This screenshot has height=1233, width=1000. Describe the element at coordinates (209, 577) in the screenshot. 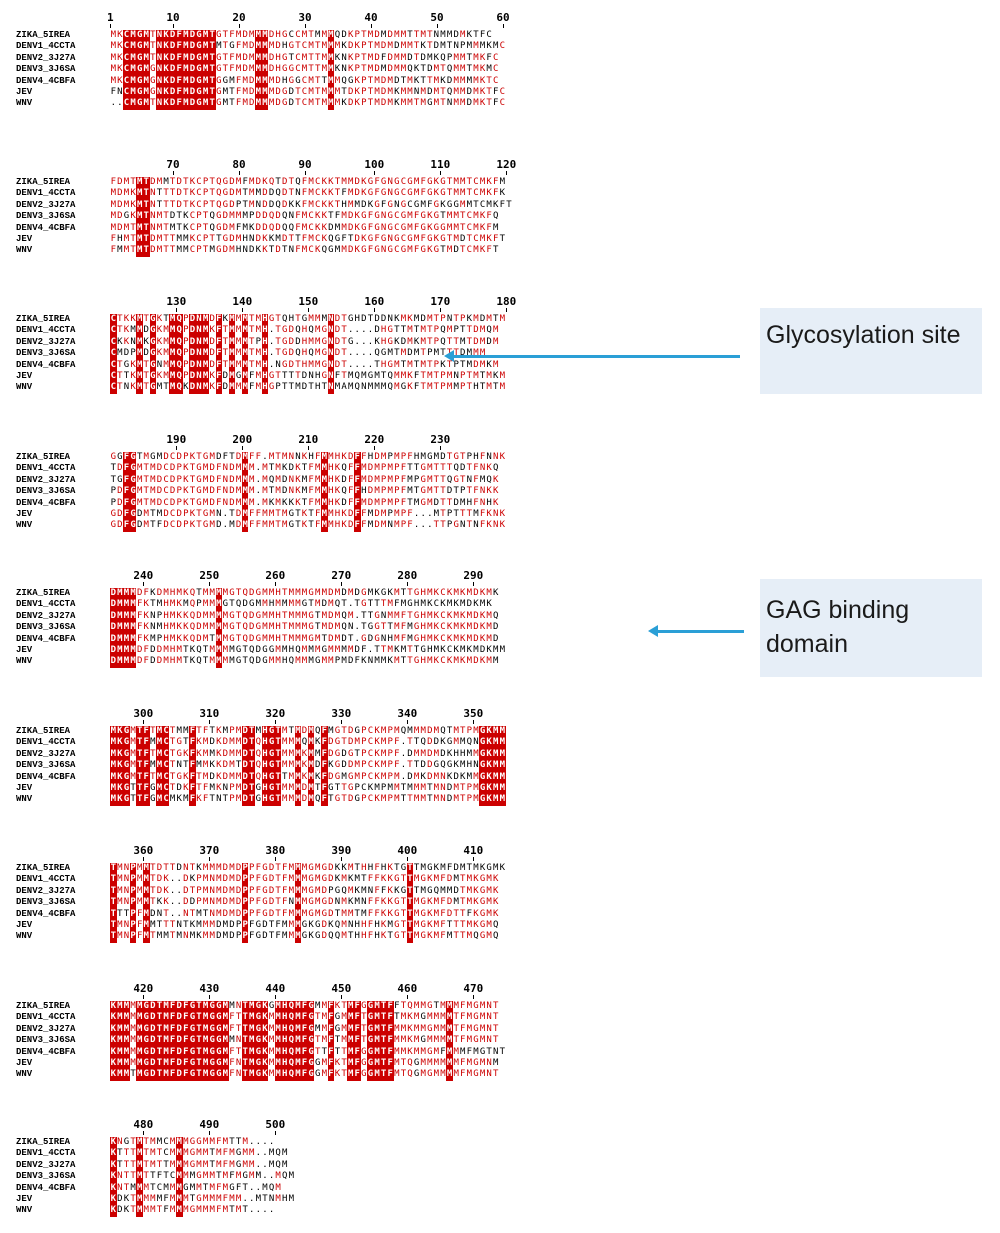

I see `position-tick: 250` at that location.